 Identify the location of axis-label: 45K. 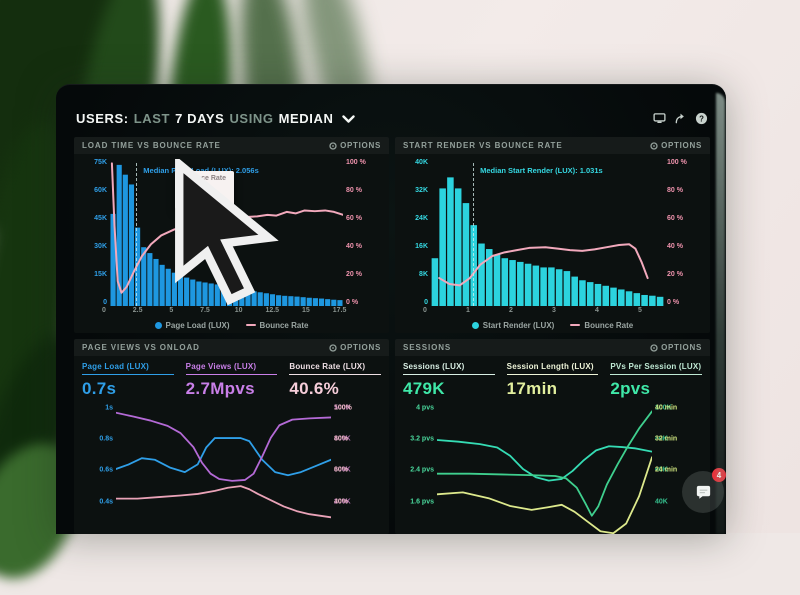
(100, 218).